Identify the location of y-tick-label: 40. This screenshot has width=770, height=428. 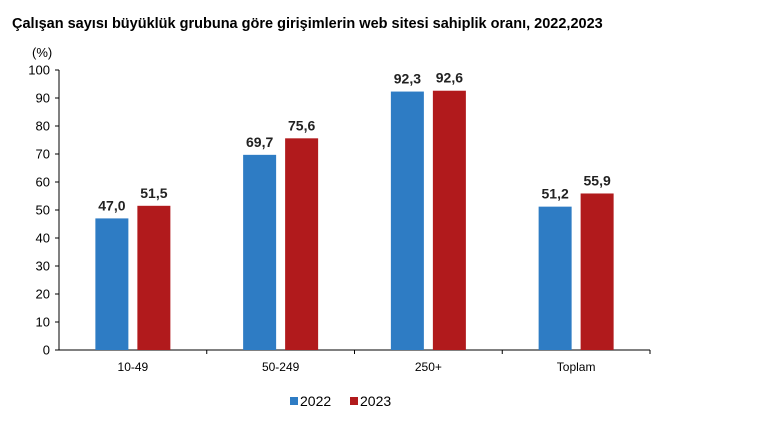
(43, 238).